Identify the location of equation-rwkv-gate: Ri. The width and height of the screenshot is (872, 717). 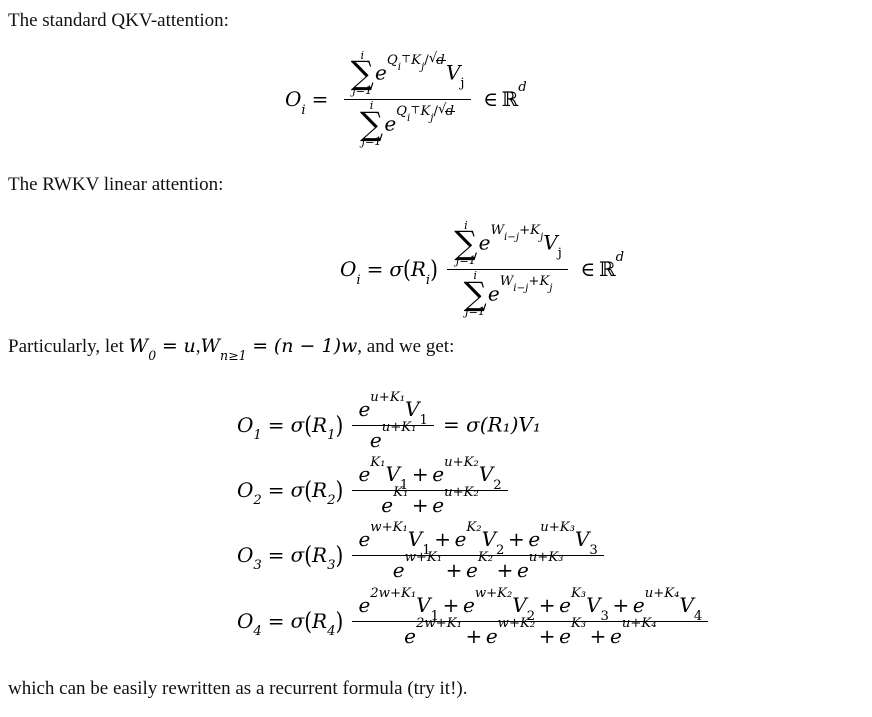
(420, 272).